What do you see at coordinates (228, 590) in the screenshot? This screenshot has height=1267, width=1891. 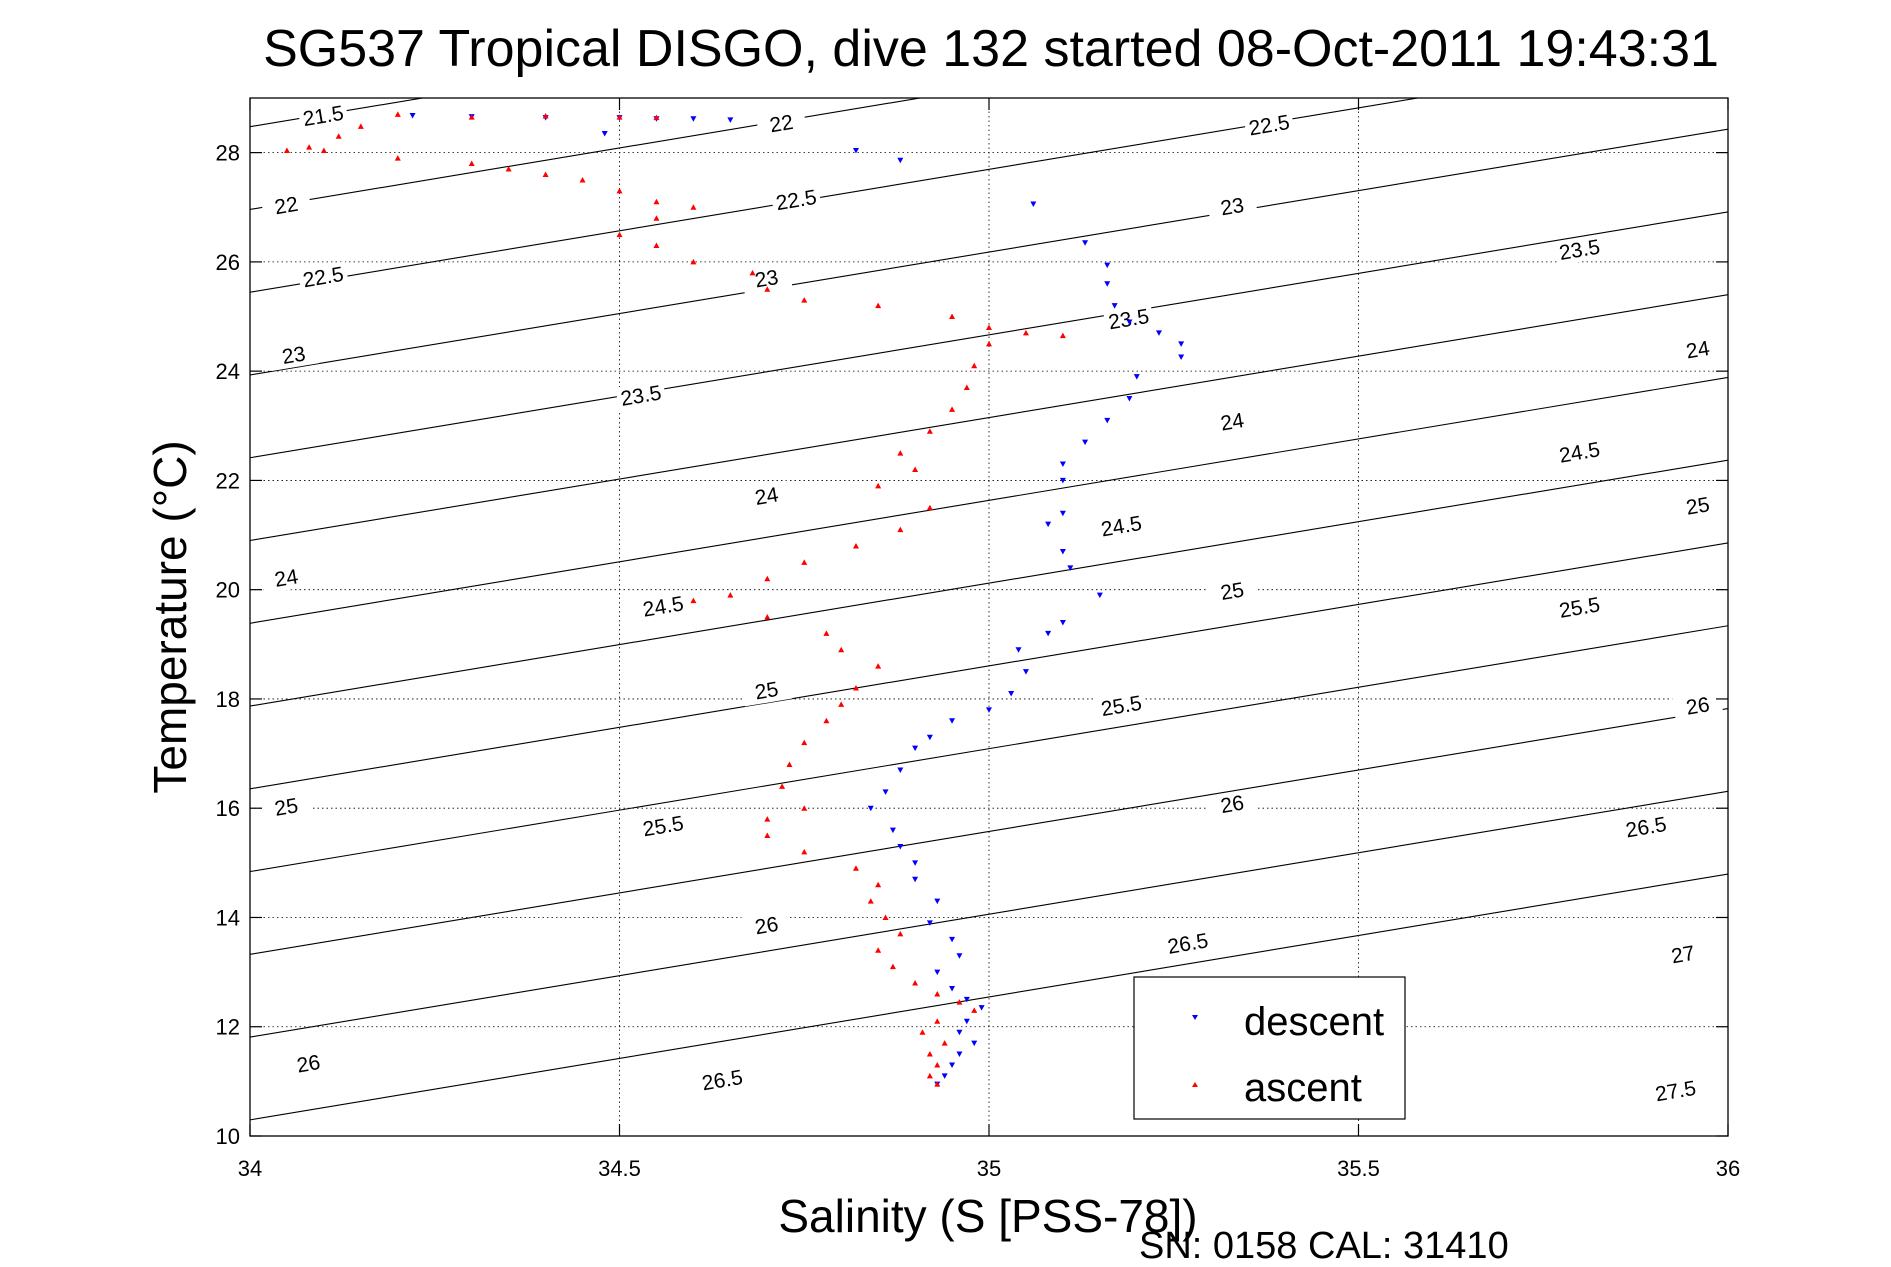 I see `y-tick-label: 20` at bounding box center [228, 590].